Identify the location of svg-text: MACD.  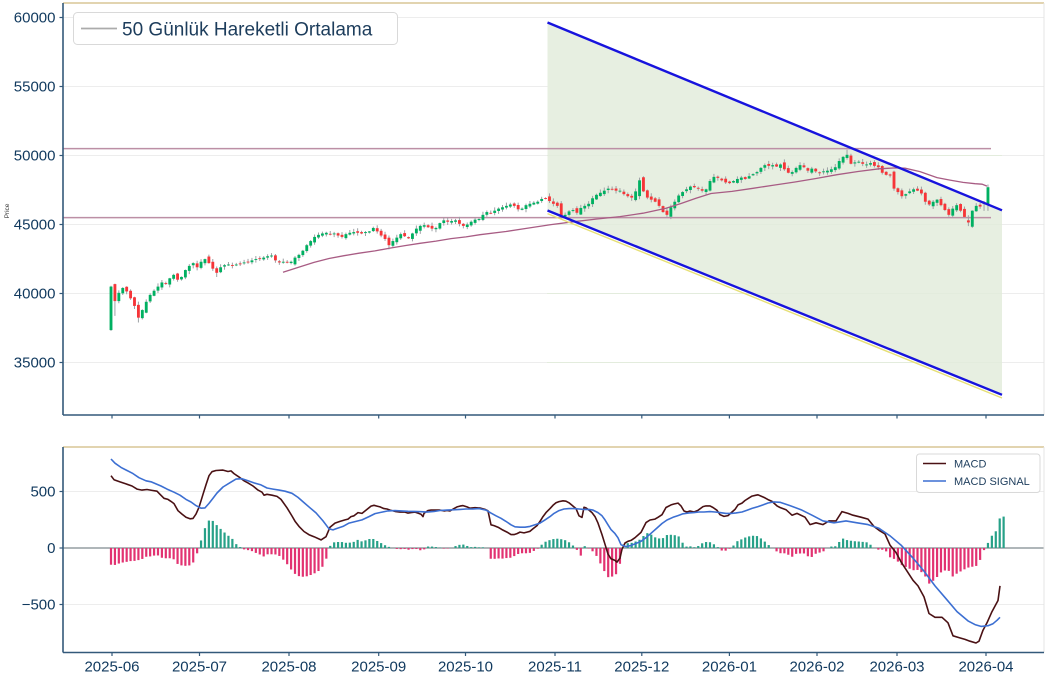
(970, 465).